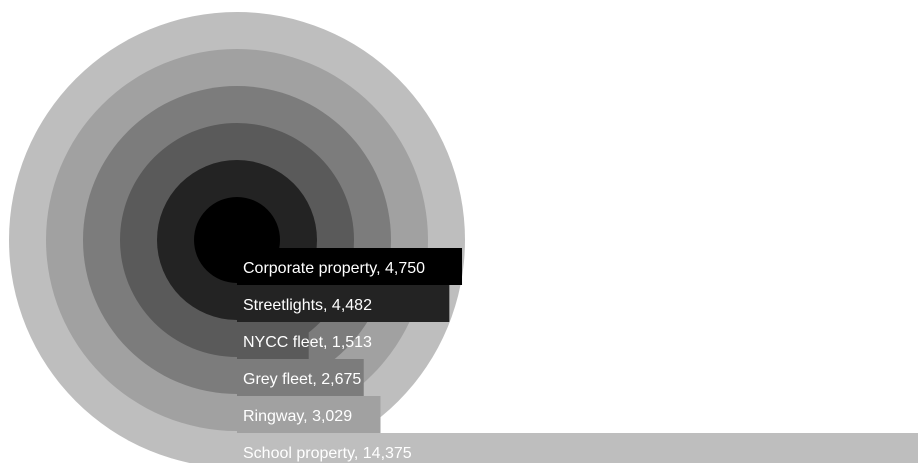 Image resolution: width=918 pixels, height=463 pixels. What do you see at coordinates (577, 448) in the screenshot?
I see `bar-school-property` at bounding box center [577, 448].